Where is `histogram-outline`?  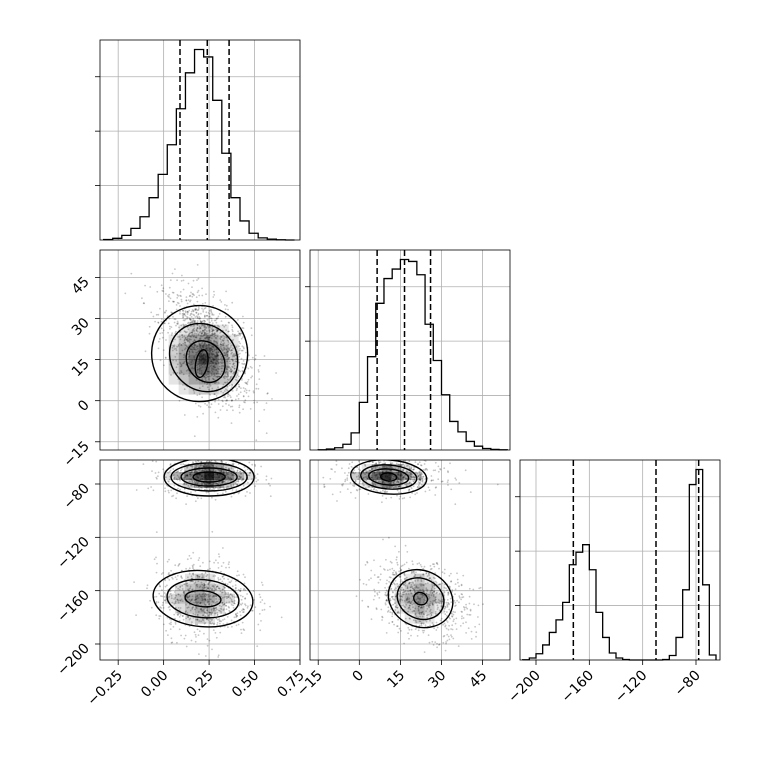 histogram-outline is located at coordinates (619, 564).